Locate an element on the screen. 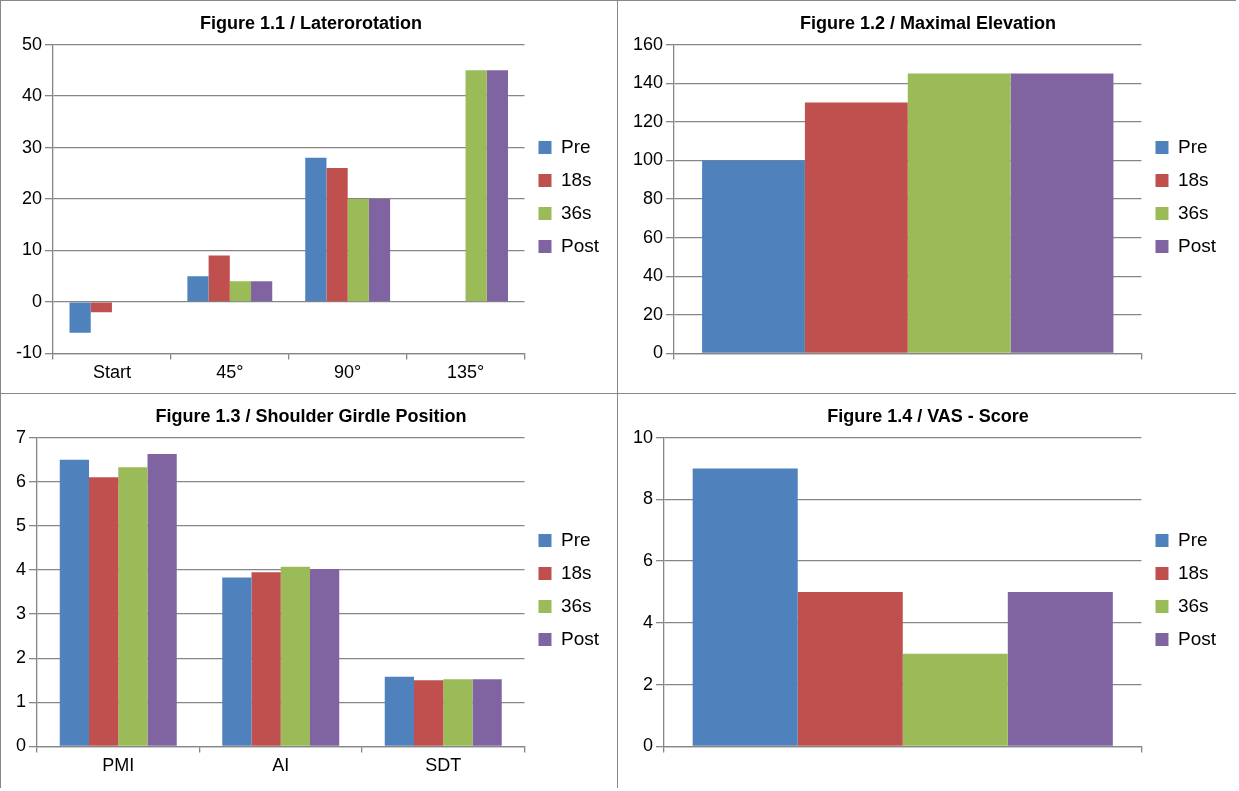  y-tick-label: 120 is located at coordinates (648, 120).